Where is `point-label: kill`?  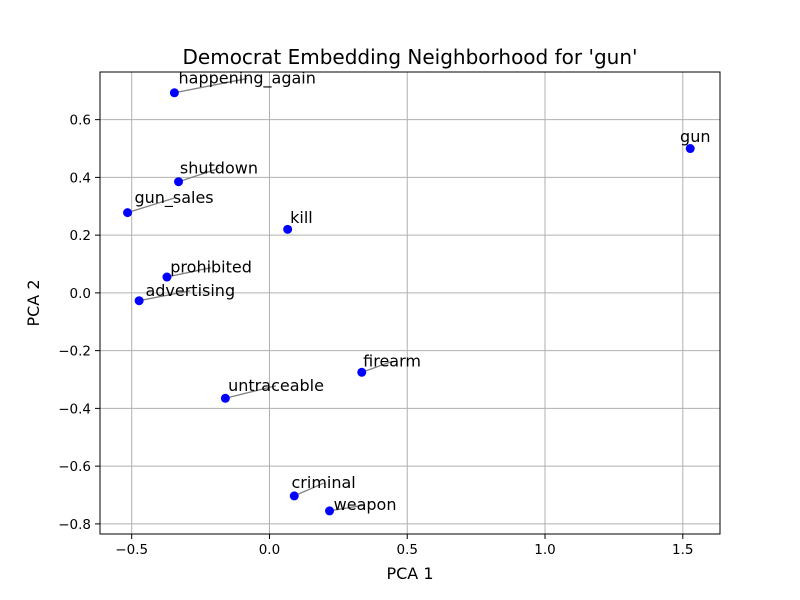 point-label: kill is located at coordinates (301, 217).